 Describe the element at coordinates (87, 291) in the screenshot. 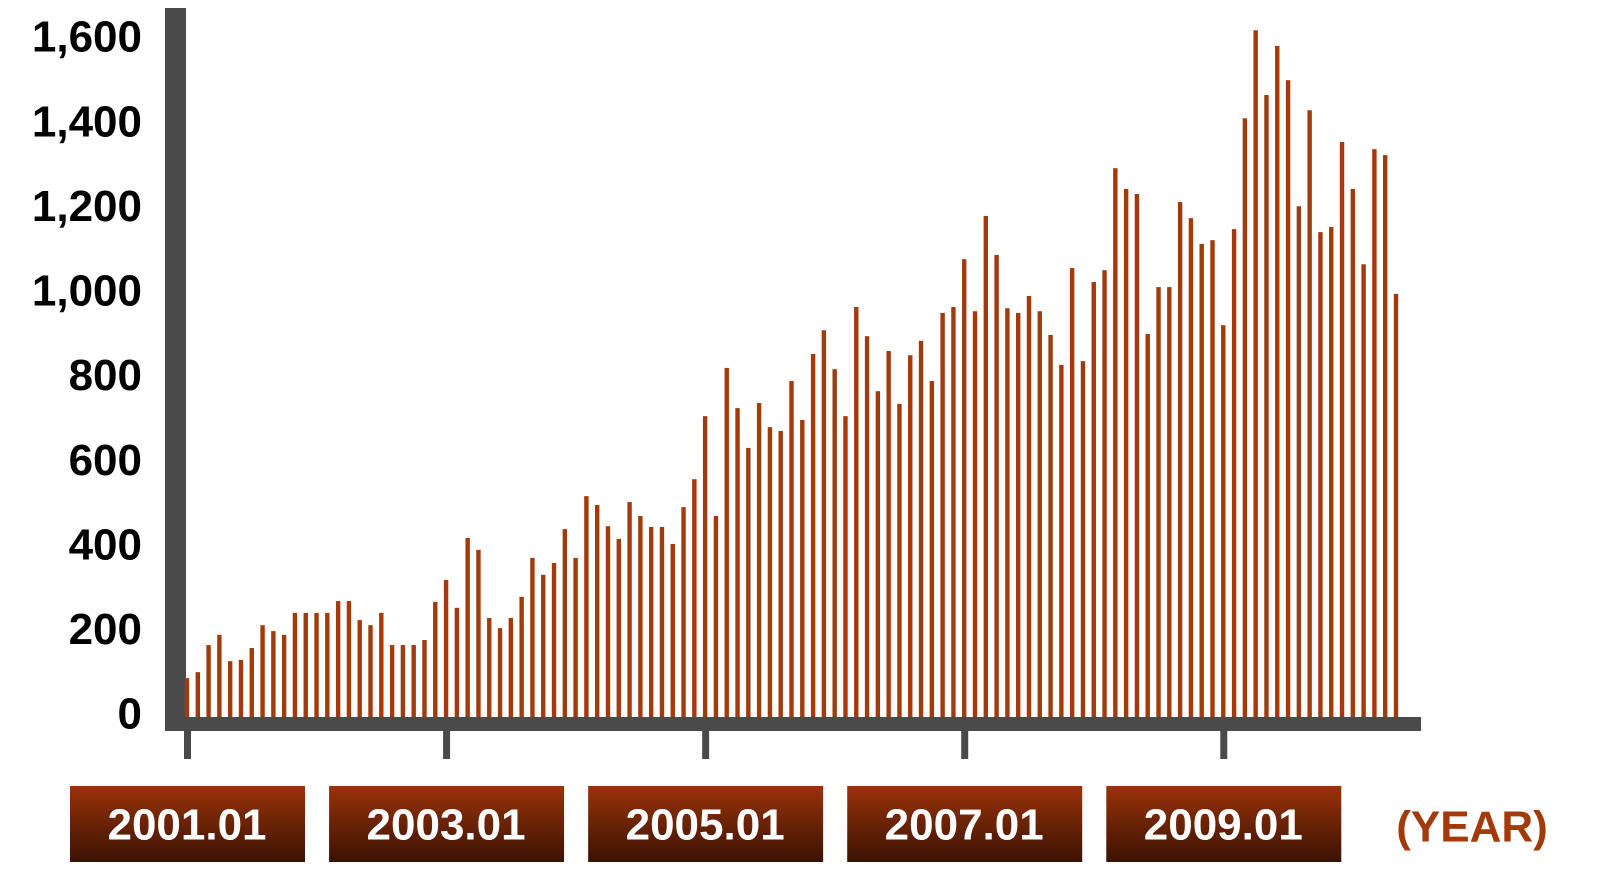

I see `y-tick-label: 1,000` at that location.